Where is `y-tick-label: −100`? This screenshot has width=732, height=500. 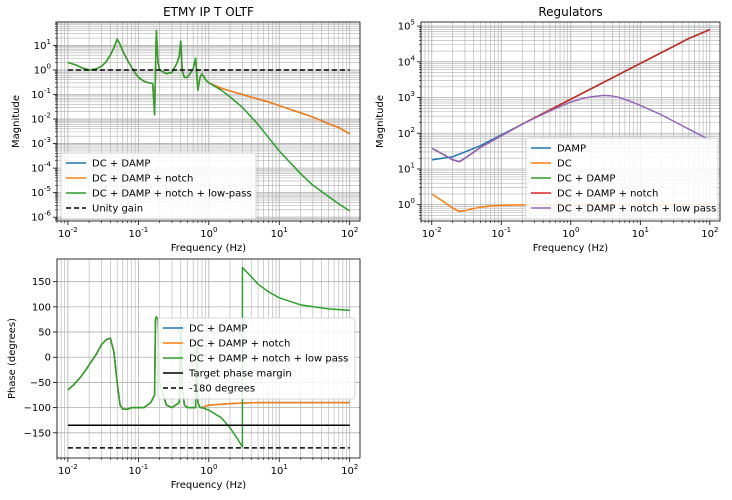
y-tick-label: −100 is located at coordinates (37, 408).